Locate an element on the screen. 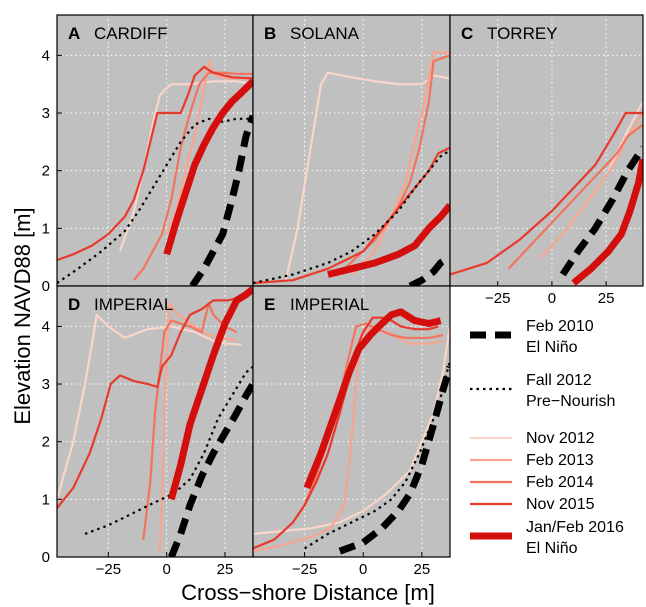 This screenshot has width=646, height=607. panel-b: B SOLANA is located at coordinates (351, 150).